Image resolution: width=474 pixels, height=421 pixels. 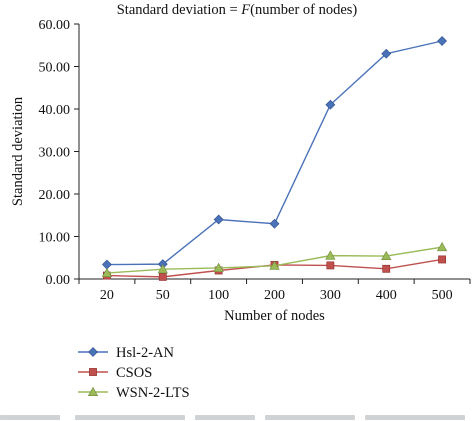 What do you see at coordinates (55, 25) in the screenshot?
I see `y-tick-label: 60.00` at bounding box center [55, 25].